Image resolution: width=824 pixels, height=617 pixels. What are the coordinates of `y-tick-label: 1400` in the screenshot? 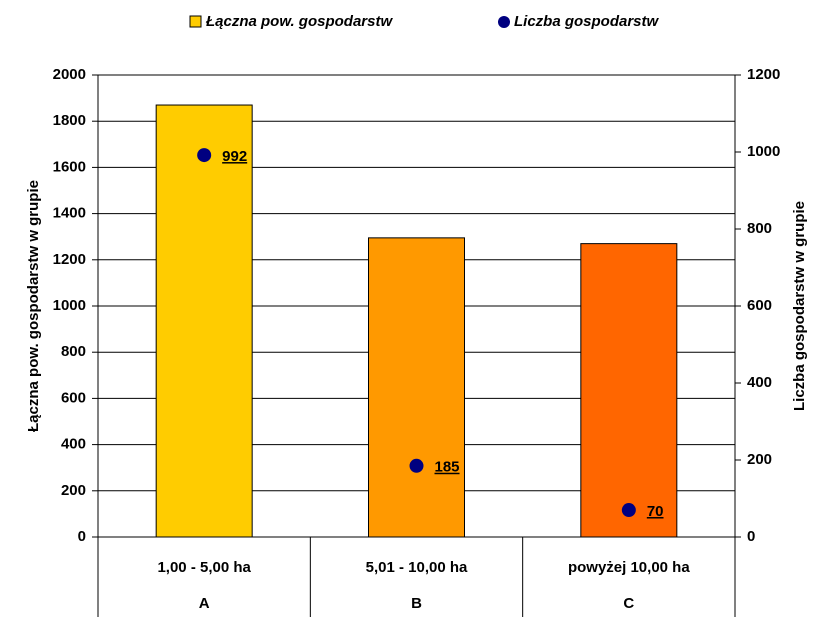 It's located at (69, 213).